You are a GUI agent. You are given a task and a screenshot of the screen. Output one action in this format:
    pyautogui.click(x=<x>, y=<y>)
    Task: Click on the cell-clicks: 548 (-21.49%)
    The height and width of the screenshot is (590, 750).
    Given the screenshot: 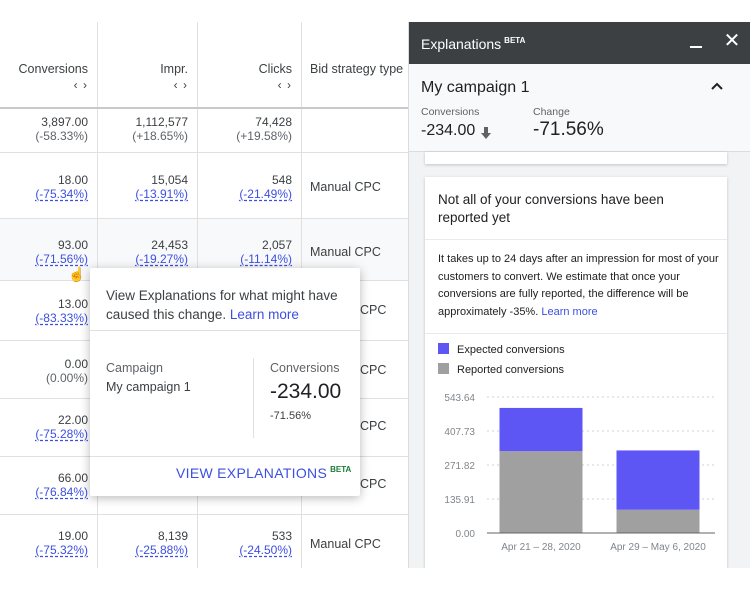 What is the action you would take?
    pyautogui.click(x=250, y=185)
    